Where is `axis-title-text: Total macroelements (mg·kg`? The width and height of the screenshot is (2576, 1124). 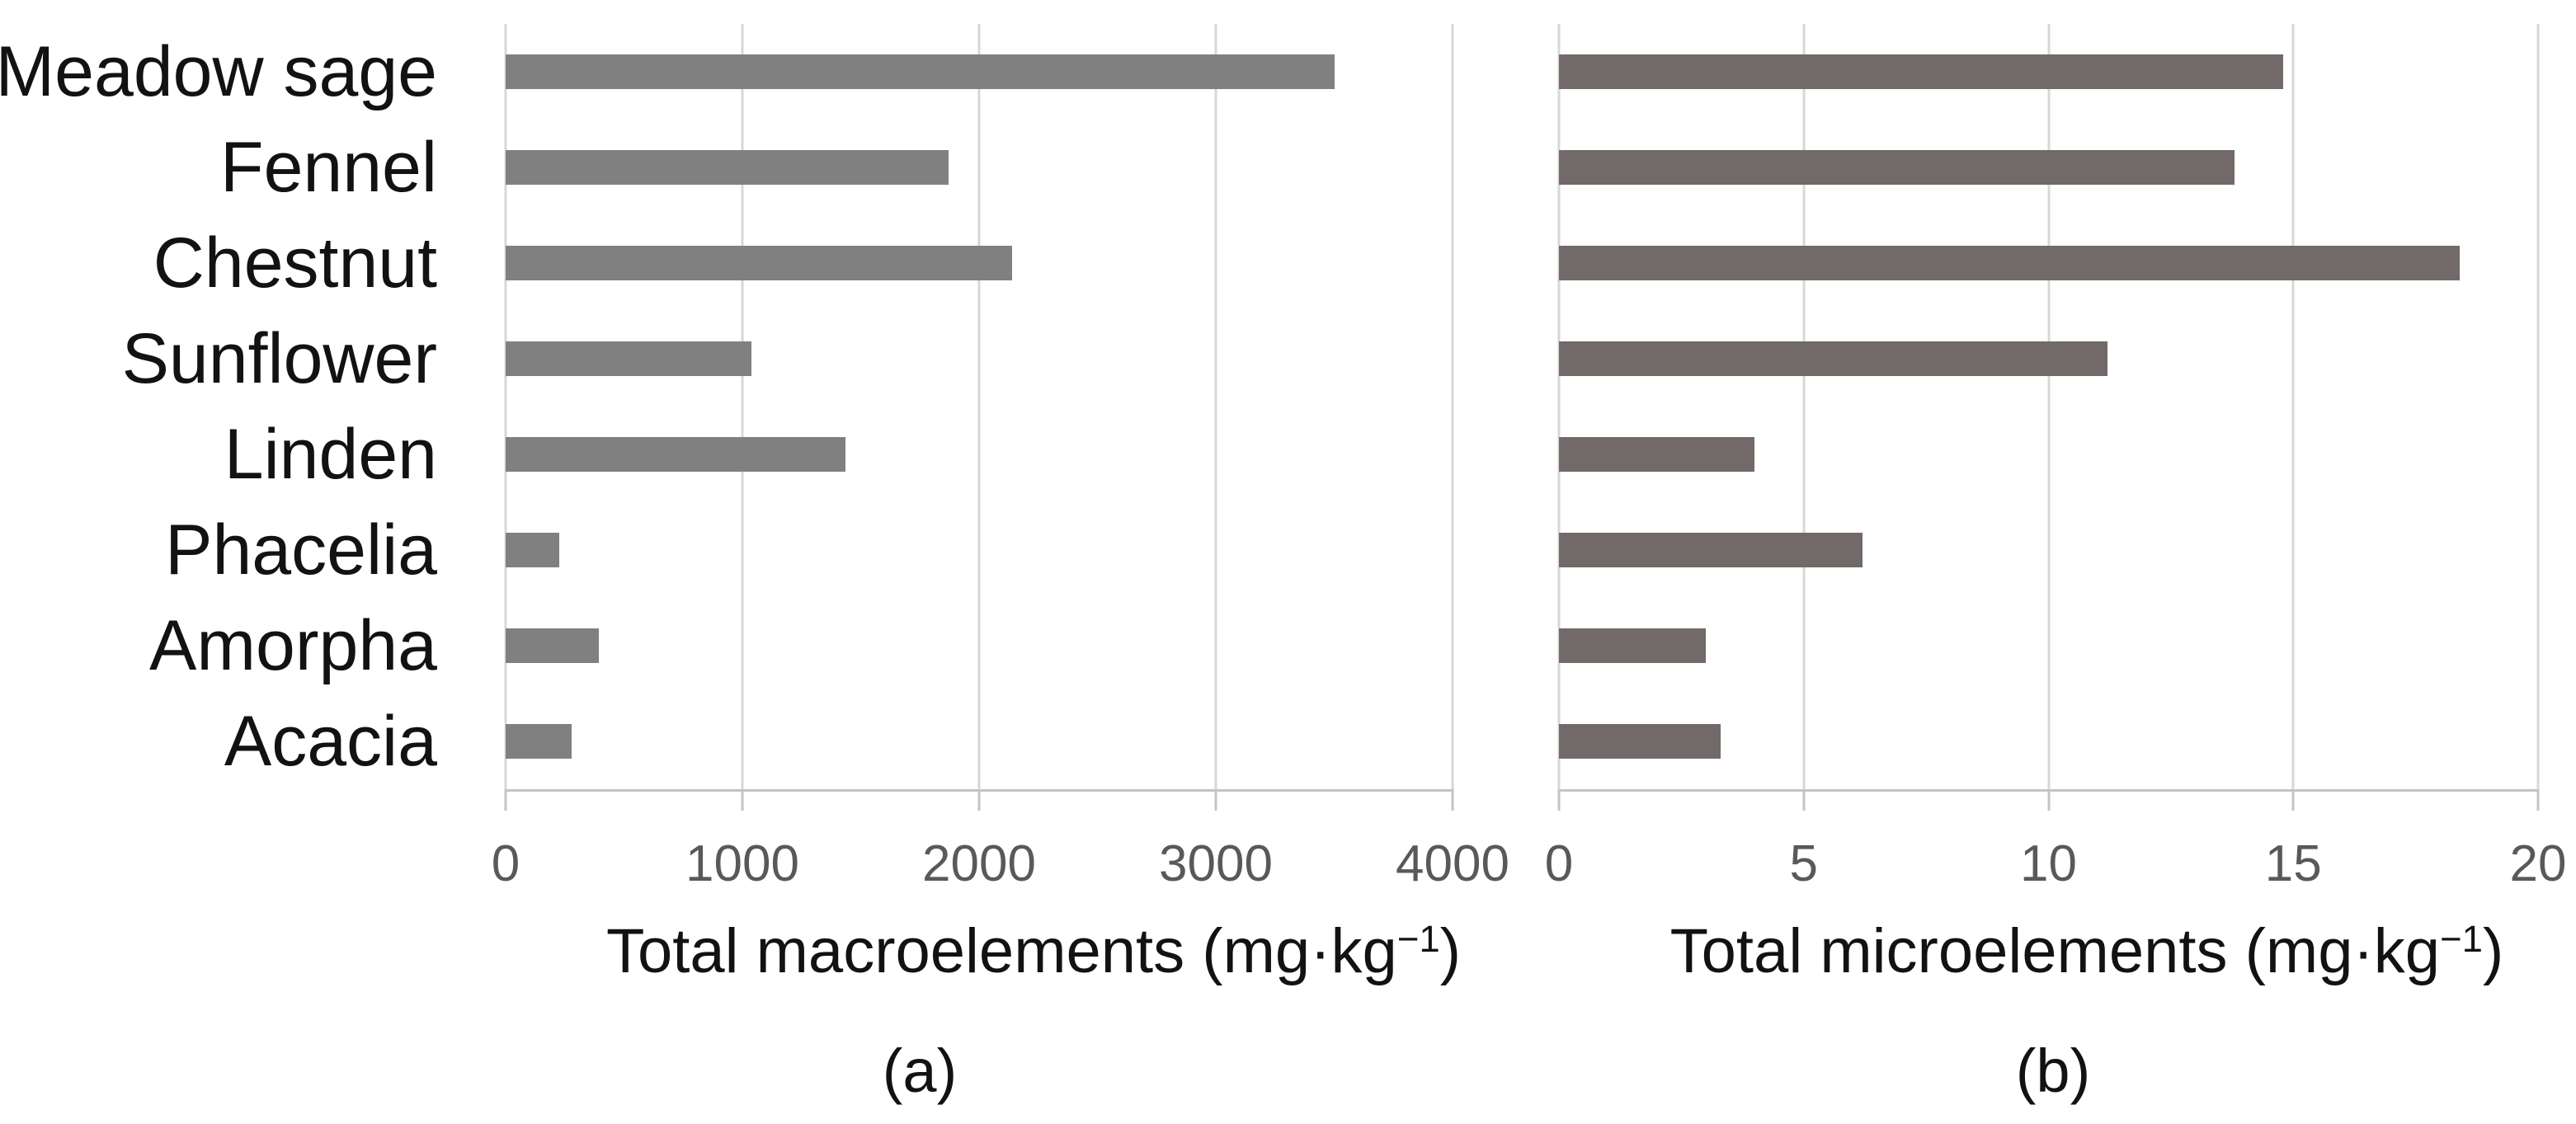 axis-title-text: Total macroelements (mg·kg is located at coordinates (1001, 951).